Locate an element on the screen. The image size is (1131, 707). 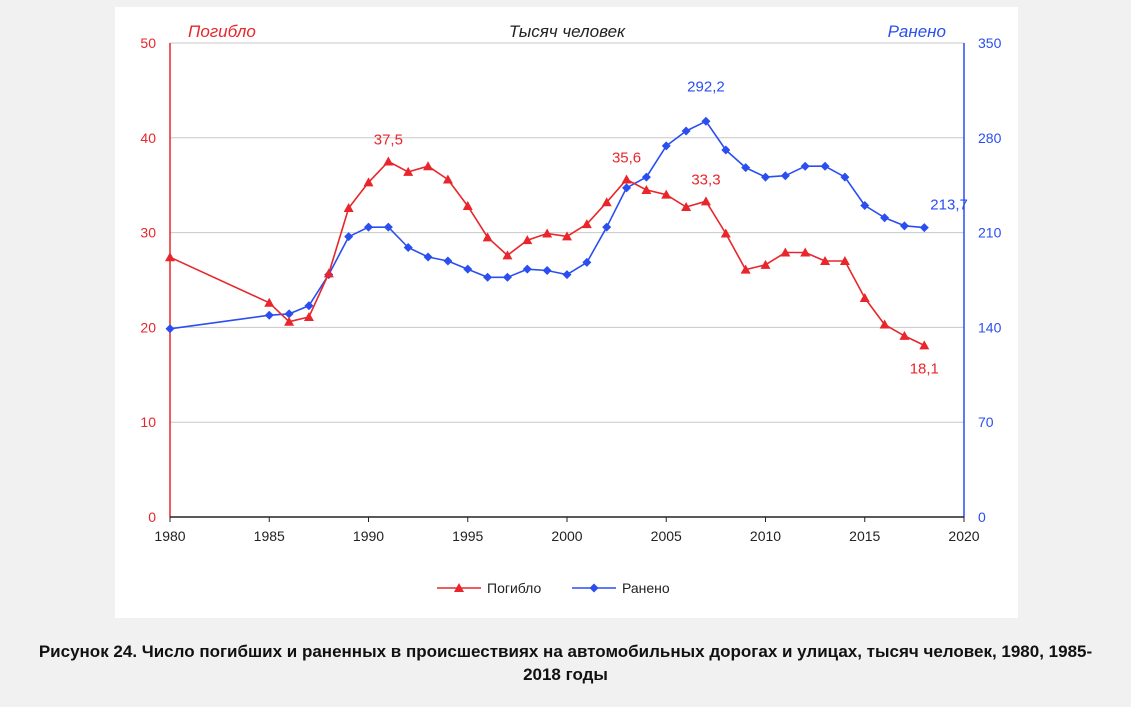
data-label: 35,6 is located at coordinates (626, 158).